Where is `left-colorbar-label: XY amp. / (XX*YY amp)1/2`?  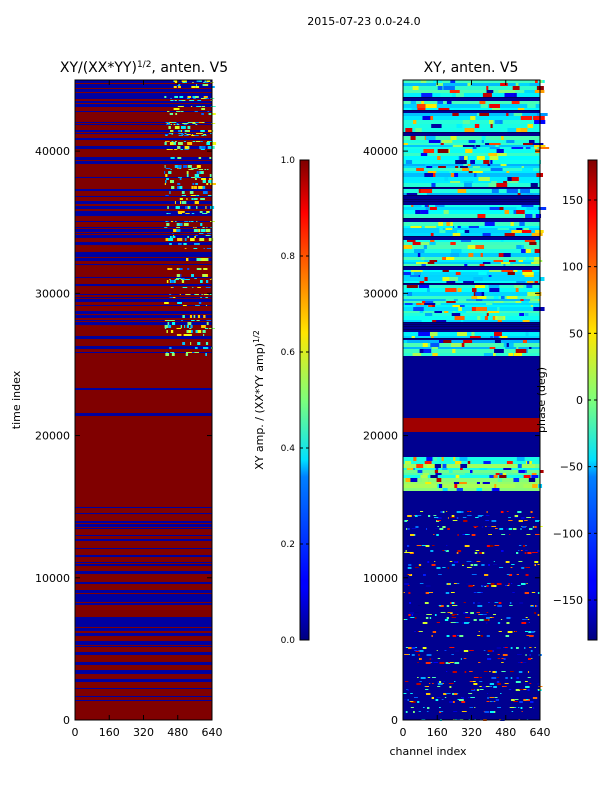 left-colorbar-label: XY amp. / (XX*YY amp)1/2 is located at coordinates (259, 400).